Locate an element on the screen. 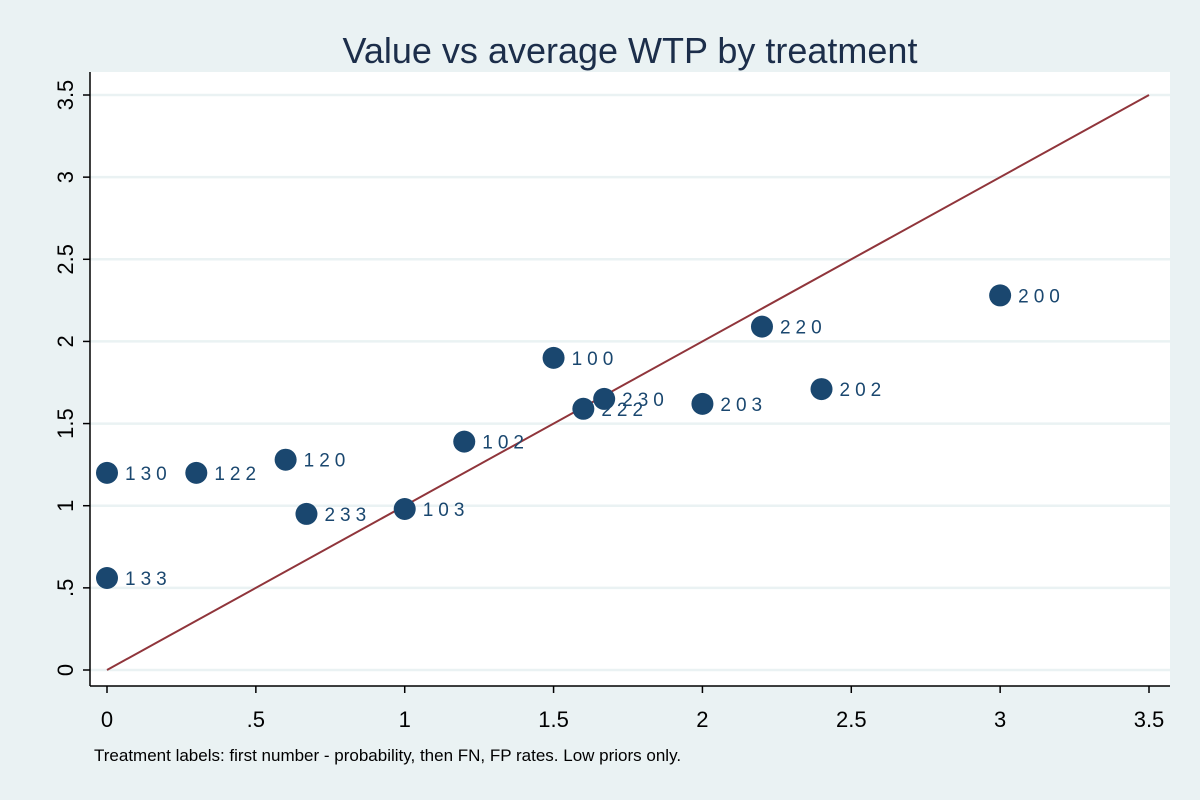 Image resolution: width=1200 pixels, height=800 pixels. x-tick-label: 3 is located at coordinates (1000, 719).